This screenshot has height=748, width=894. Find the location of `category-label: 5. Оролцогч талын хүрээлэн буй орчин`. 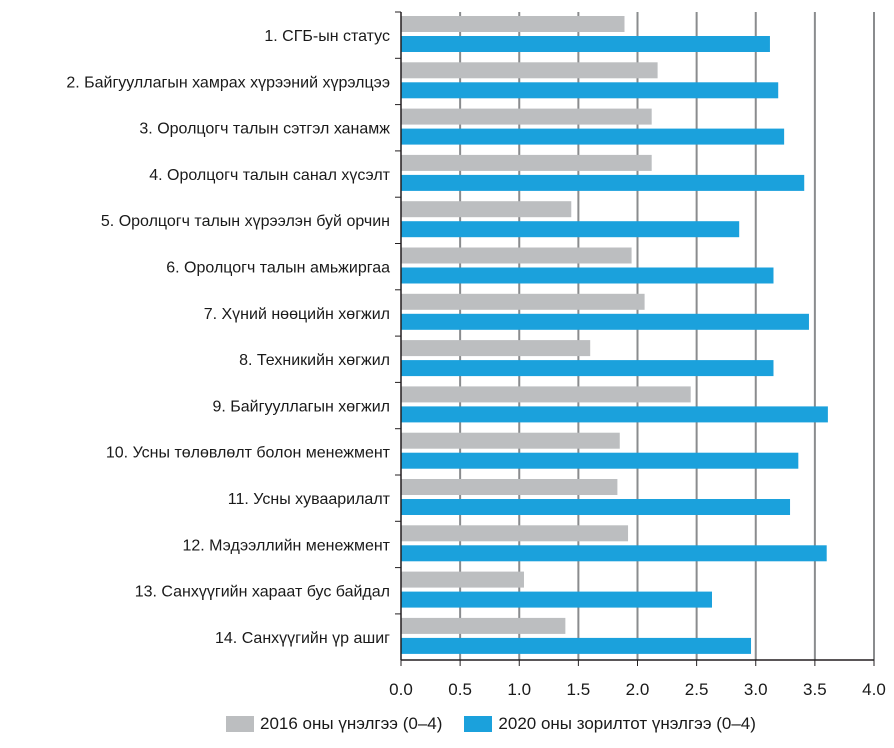

category-label: 5. Оролцогч талын хүрээлэн буй орчин is located at coordinates (245, 221).